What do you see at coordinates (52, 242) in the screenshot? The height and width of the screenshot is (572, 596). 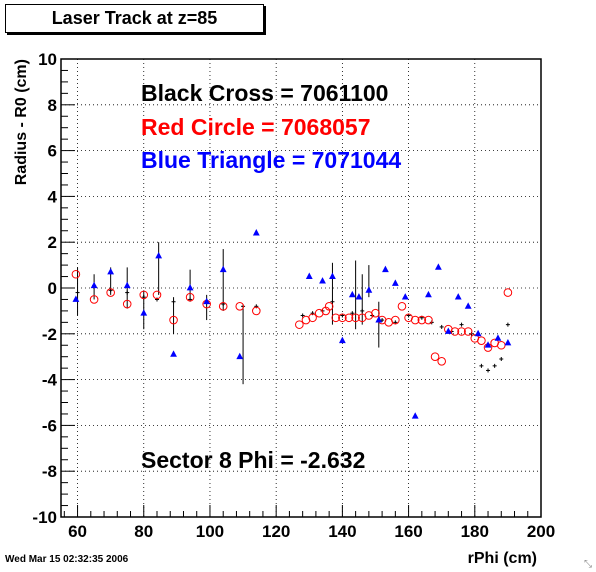 I see `y-tick-label: 2` at bounding box center [52, 242].